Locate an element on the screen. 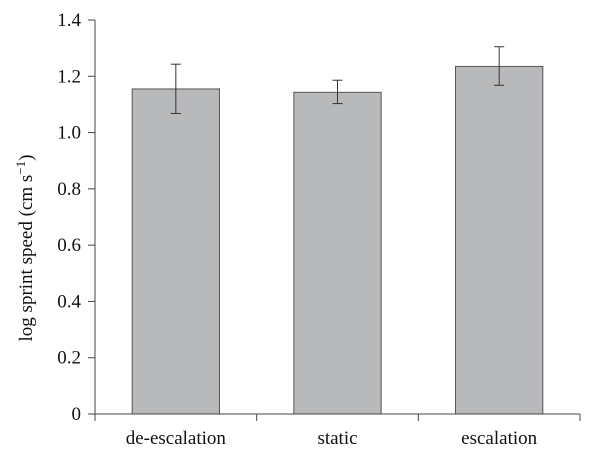  error-bar-de-escalation is located at coordinates (175, 88).